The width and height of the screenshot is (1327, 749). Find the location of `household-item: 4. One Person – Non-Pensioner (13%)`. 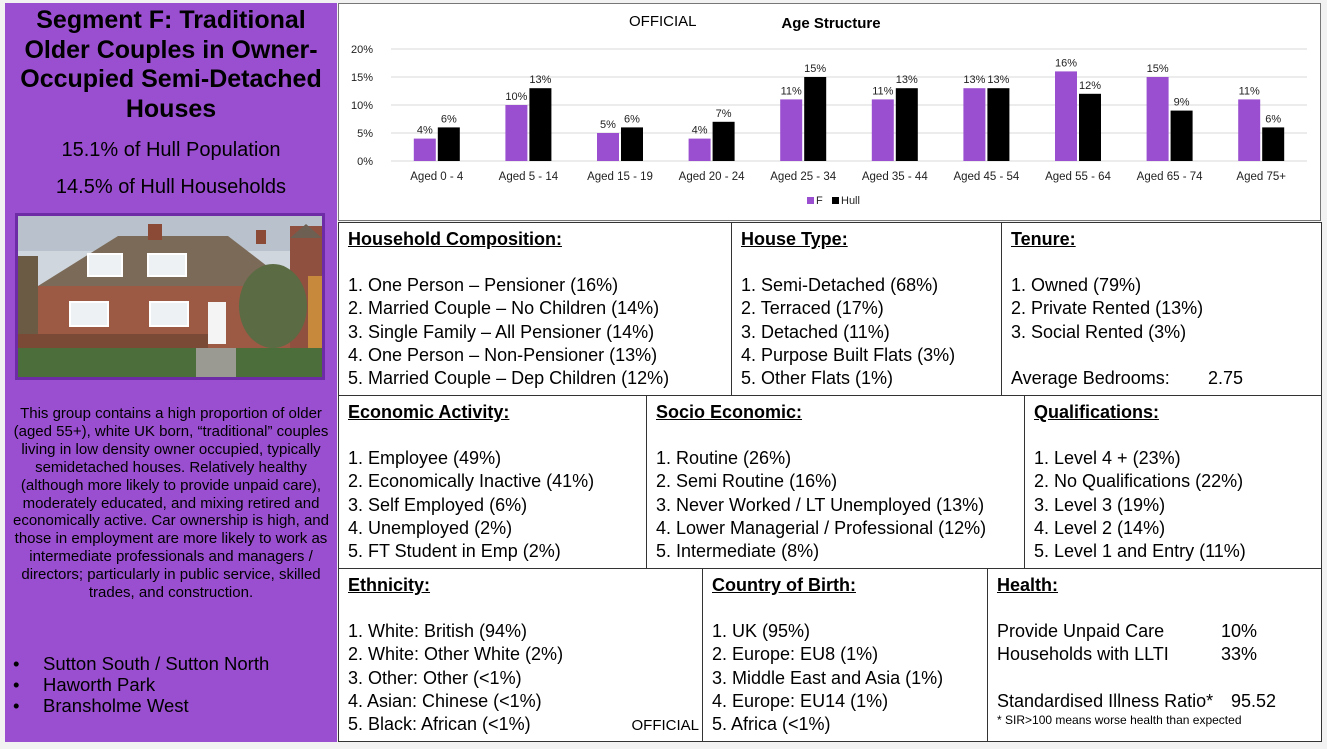

household-item: 4. One Person – Non-Pensioner (13%) is located at coordinates (503, 354).